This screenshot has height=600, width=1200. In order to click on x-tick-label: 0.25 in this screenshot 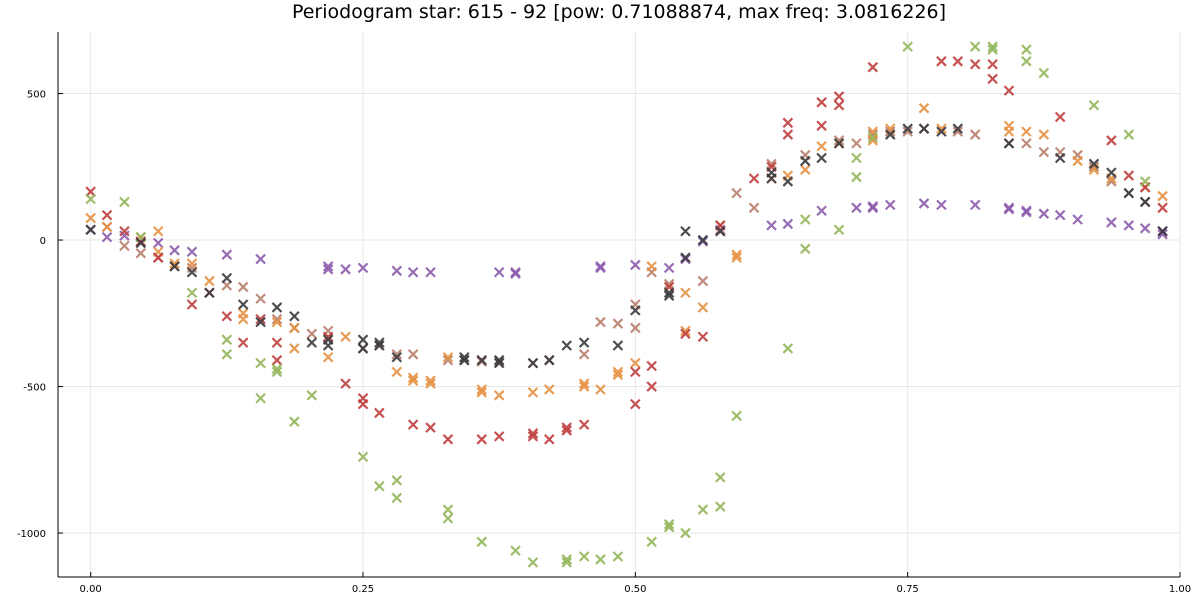, I will do `click(363, 589)`.